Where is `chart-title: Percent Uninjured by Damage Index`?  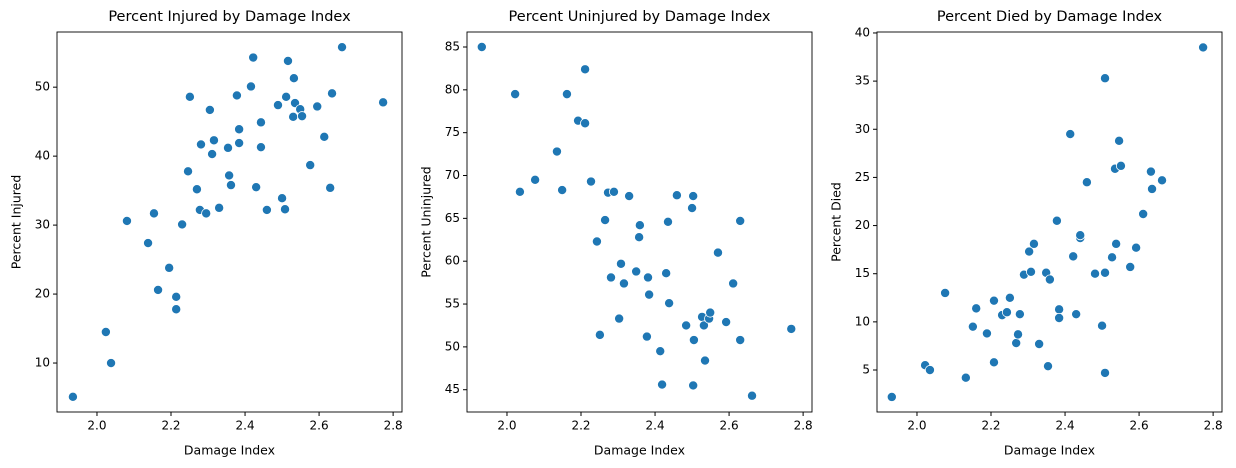 chart-title: Percent Uninjured by Damage Index is located at coordinates (640, 17).